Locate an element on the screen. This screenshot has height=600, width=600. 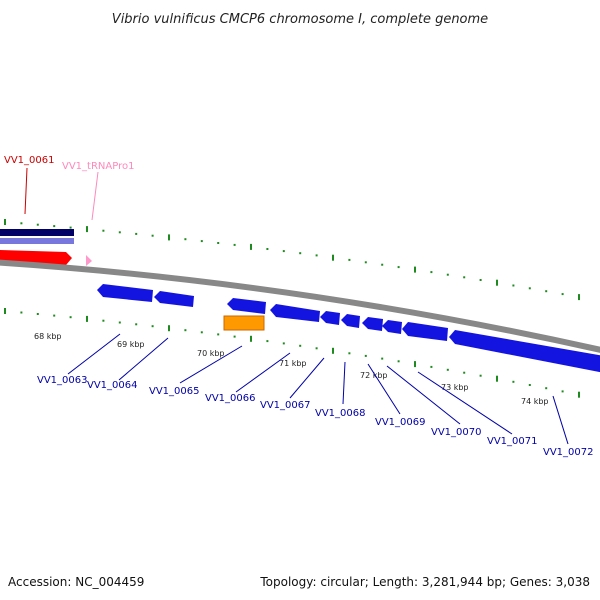
other-feature-bar is located at coordinates (244, 323).